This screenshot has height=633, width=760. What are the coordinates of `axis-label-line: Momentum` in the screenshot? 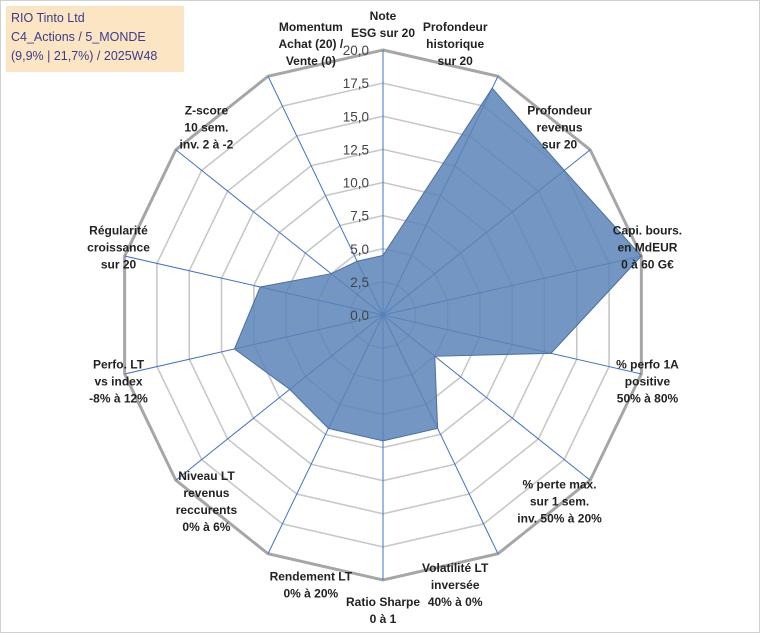 It's located at (311, 27).